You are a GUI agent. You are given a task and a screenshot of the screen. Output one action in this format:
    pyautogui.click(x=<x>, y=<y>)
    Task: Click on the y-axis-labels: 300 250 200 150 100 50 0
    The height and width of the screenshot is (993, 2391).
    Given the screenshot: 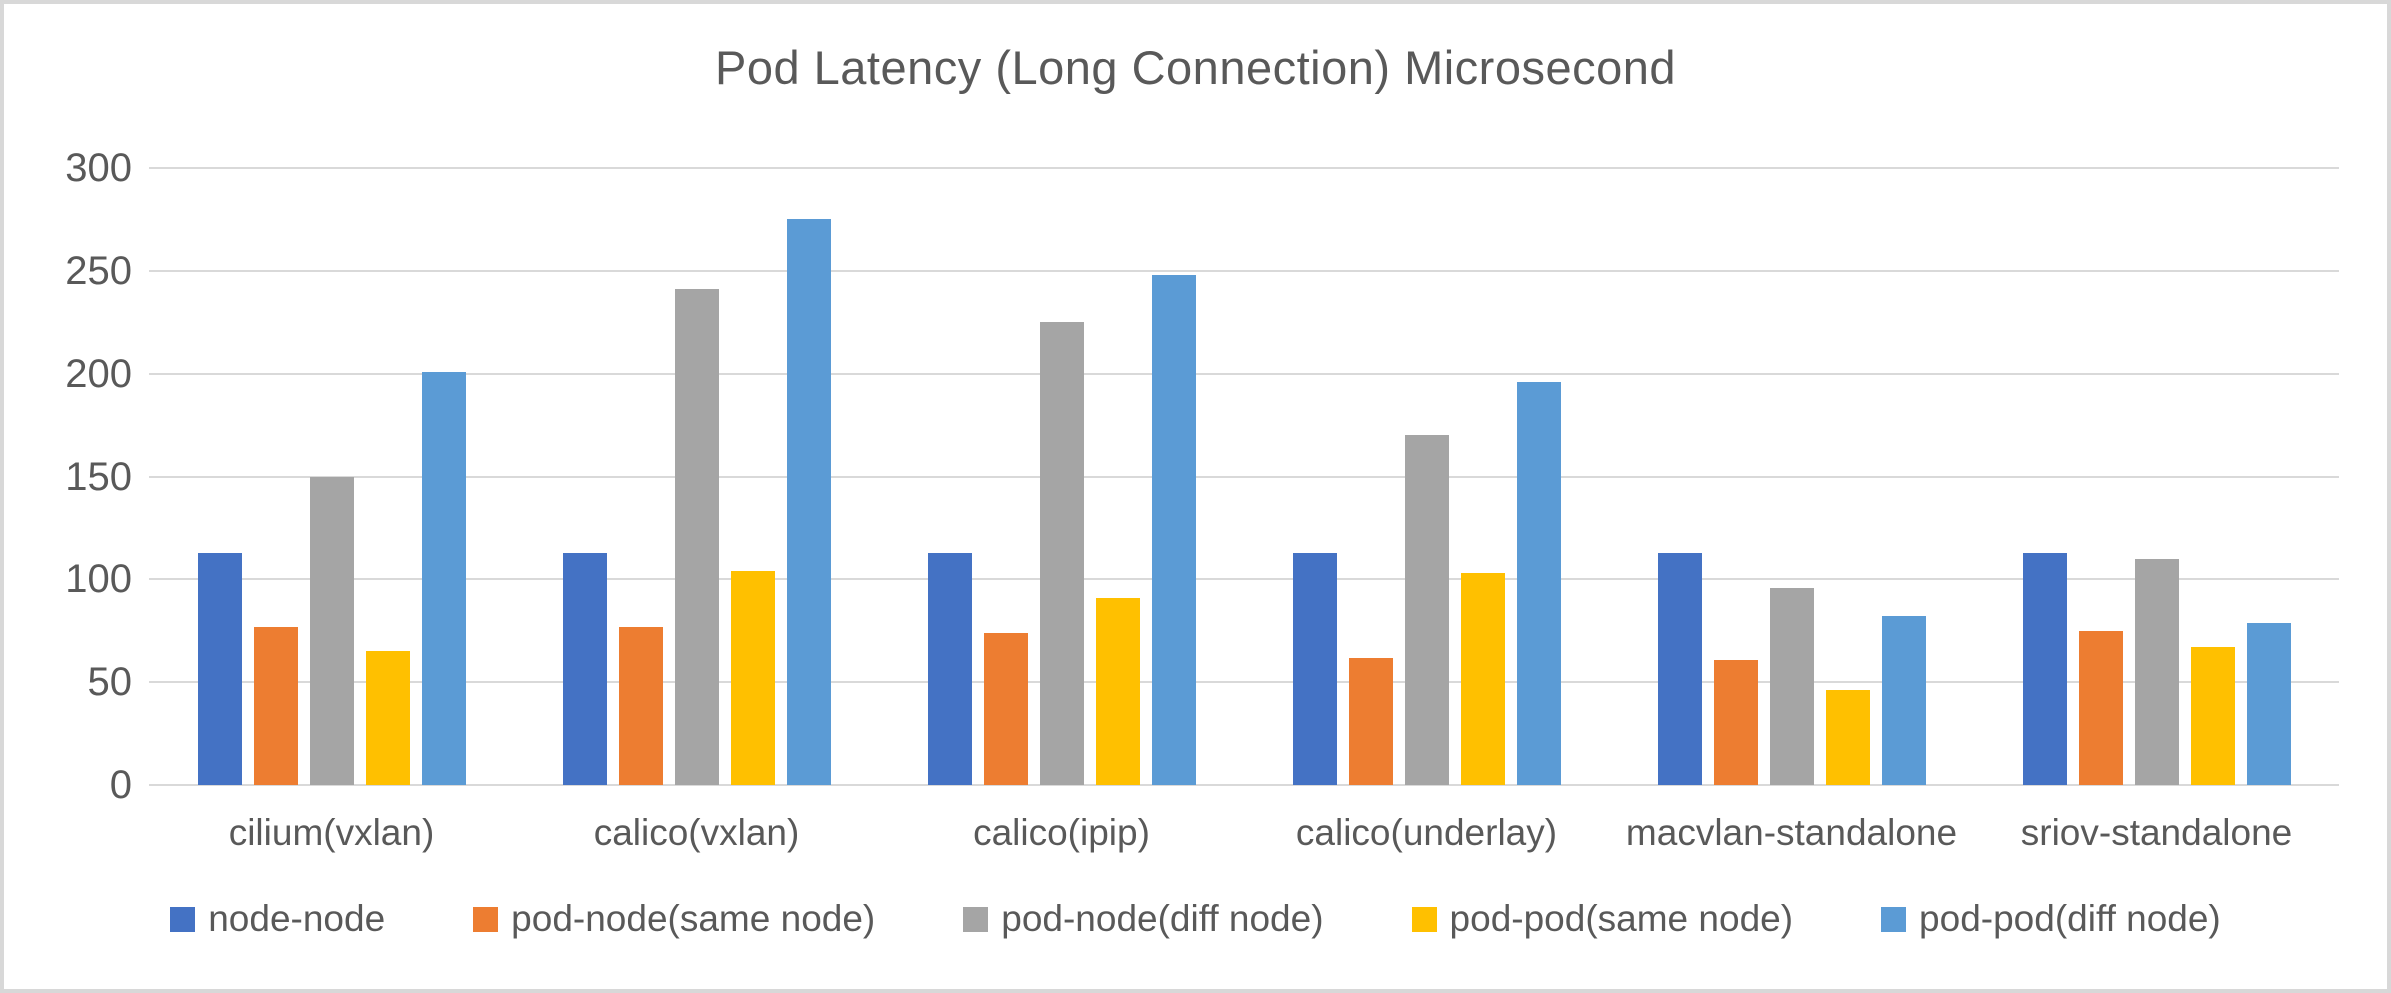 What is the action you would take?
    pyautogui.click(x=68, y=476)
    